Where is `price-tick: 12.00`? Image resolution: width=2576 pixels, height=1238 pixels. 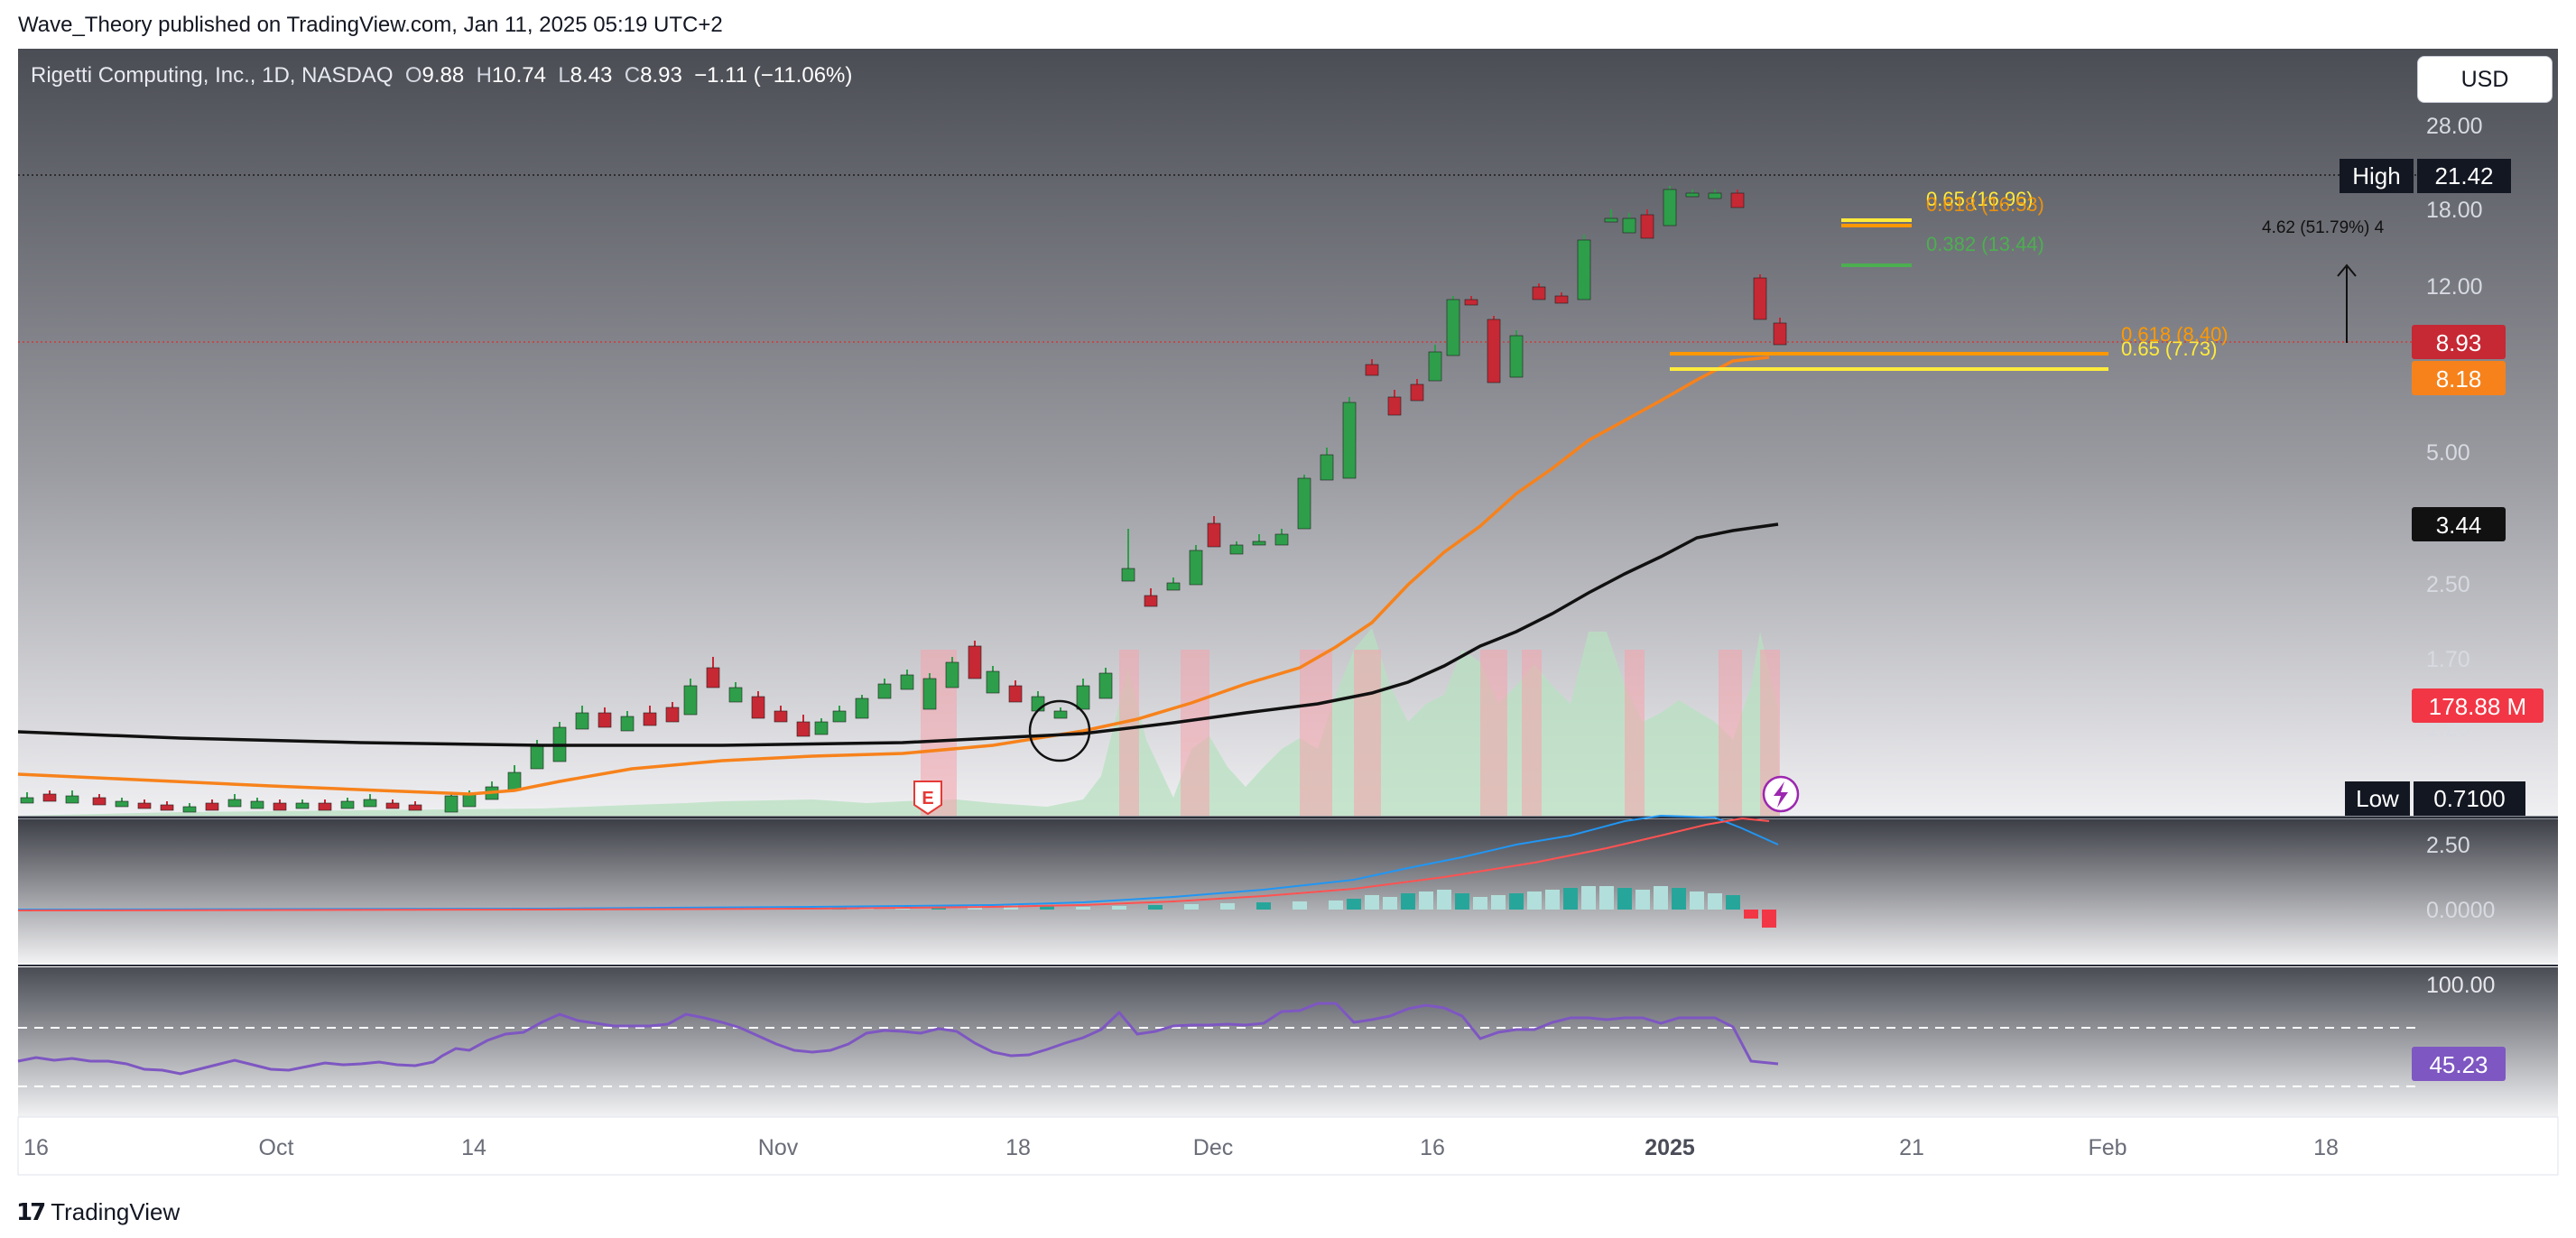
price-tick: 12.00 is located at coordinates (2455, 287).